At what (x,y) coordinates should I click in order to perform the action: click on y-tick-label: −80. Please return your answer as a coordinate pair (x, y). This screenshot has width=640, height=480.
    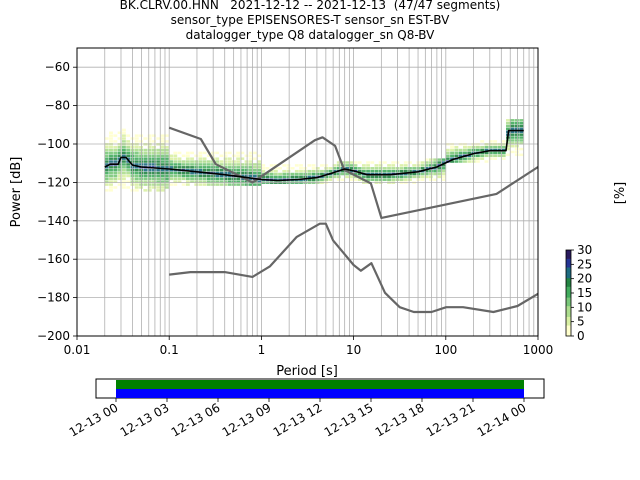
    Looking at the image, I should click on (57, 106).